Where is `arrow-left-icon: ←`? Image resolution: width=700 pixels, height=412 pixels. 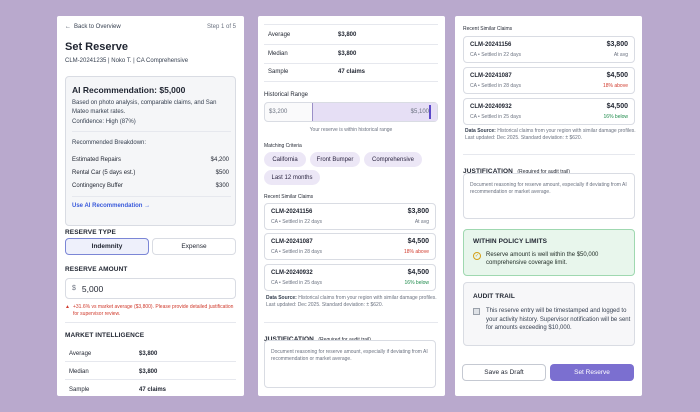 arrow-left-icon: ← is located at coordinates (68, 27).